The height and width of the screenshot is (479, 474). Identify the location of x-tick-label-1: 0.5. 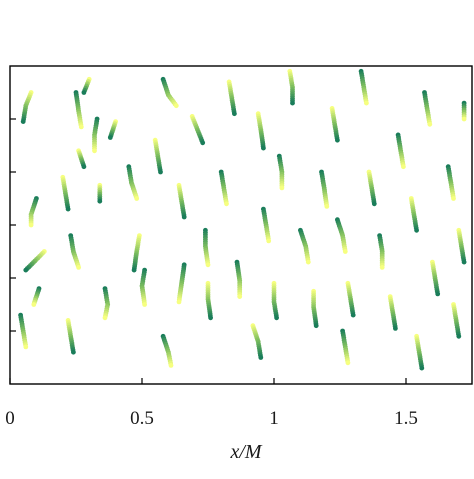
(142, 418).